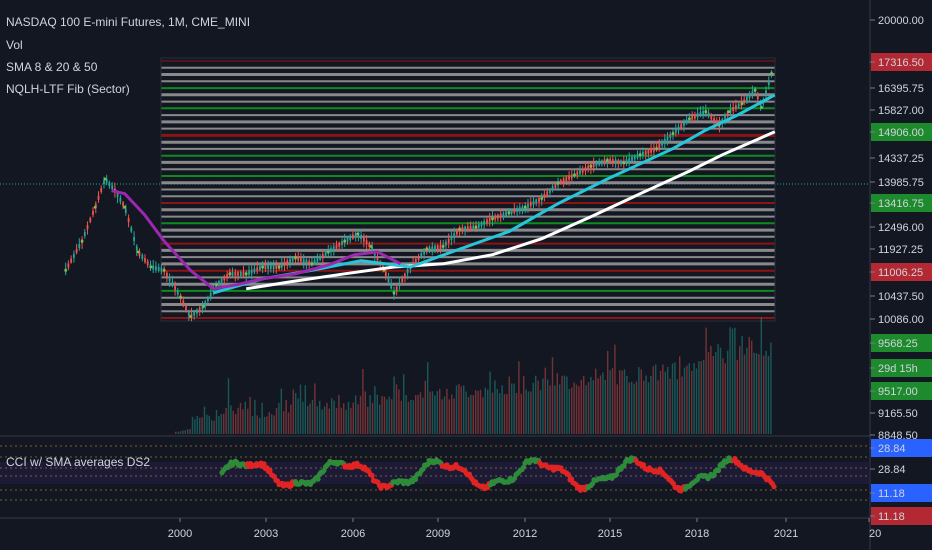 The height and width of the screenshot is (550, 932). Describe the element at coordinates (435, 473) in the screenshot. I see `cci-background` at that location.